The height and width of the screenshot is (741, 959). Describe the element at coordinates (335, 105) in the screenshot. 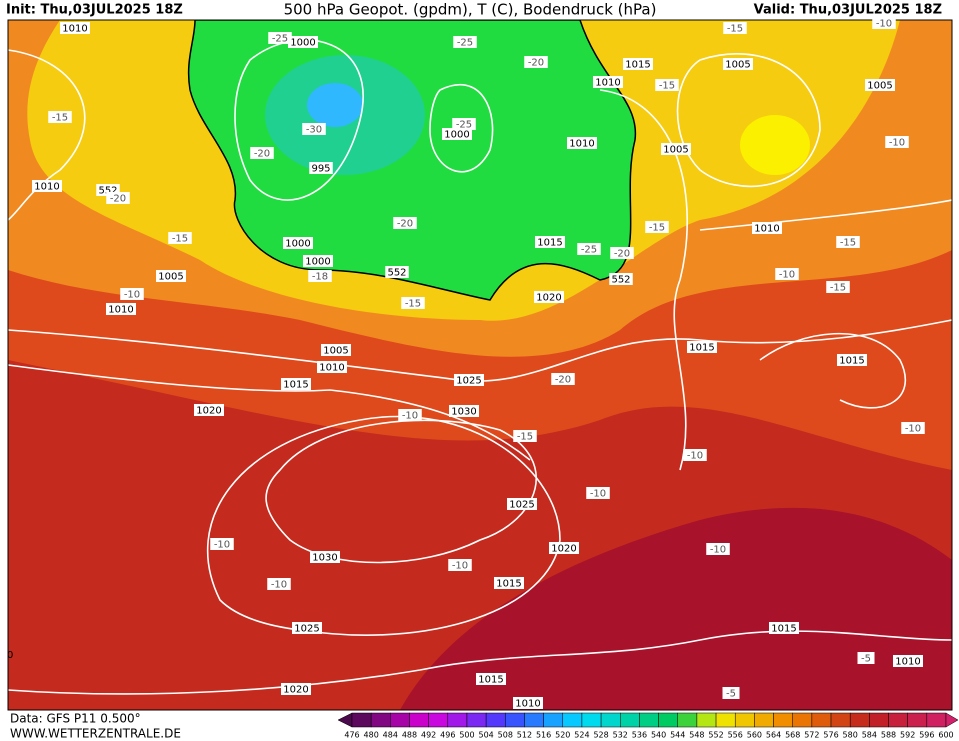

I see `cold-core` at that location.